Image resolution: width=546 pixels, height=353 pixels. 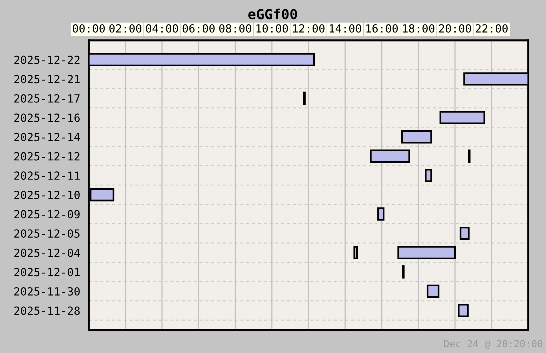 What do you see at coordinates (88, 28) in the screenshot?
I see `x-tick-label: 00:00` at bounding box center [88, 28].